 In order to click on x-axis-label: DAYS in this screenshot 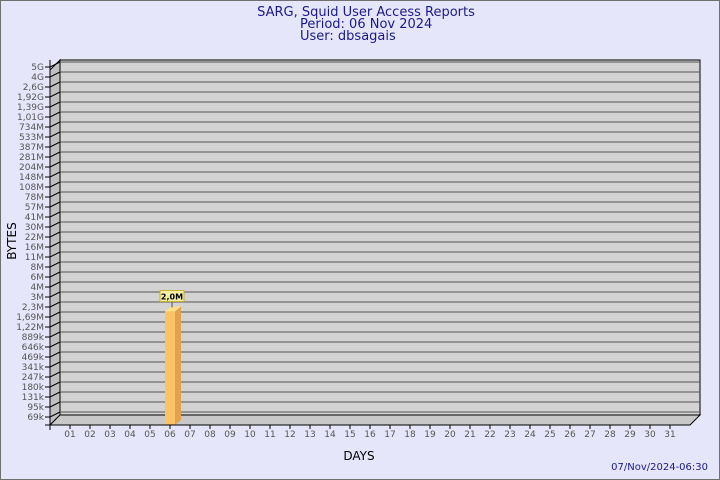, I will do `click(358, 456)`.